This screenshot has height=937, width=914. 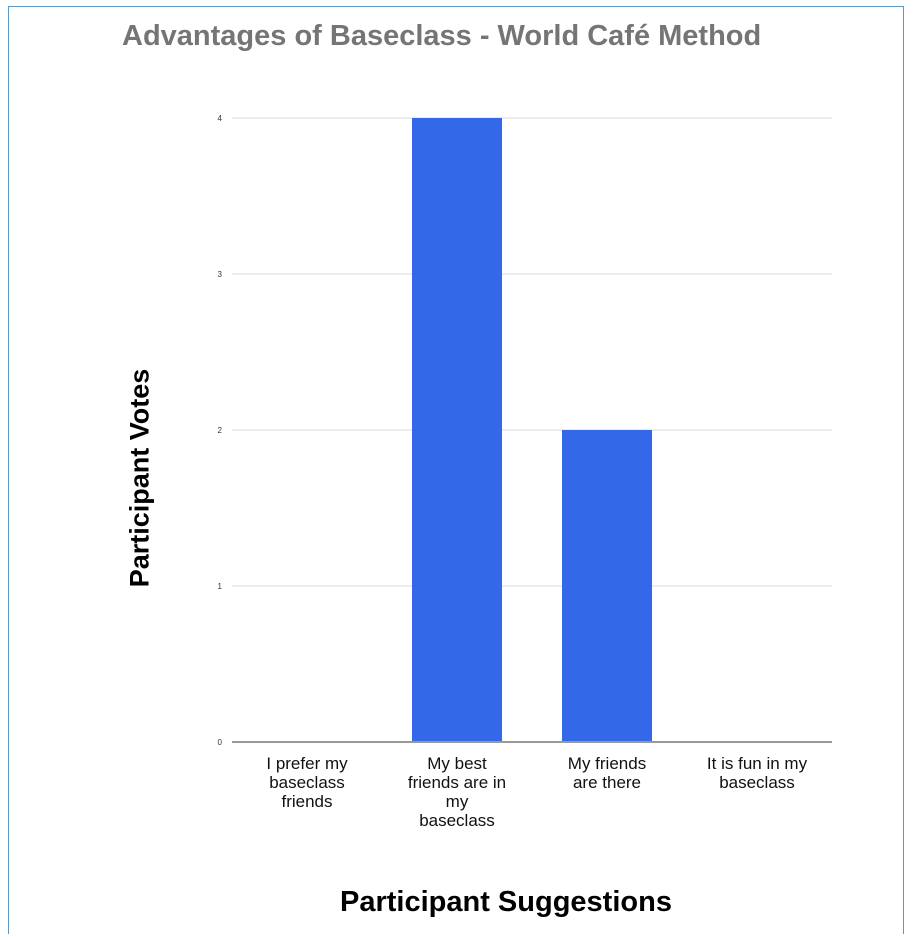 I want to click on x-axis-title: Participant Suggestions, so click(x=506, y=902).